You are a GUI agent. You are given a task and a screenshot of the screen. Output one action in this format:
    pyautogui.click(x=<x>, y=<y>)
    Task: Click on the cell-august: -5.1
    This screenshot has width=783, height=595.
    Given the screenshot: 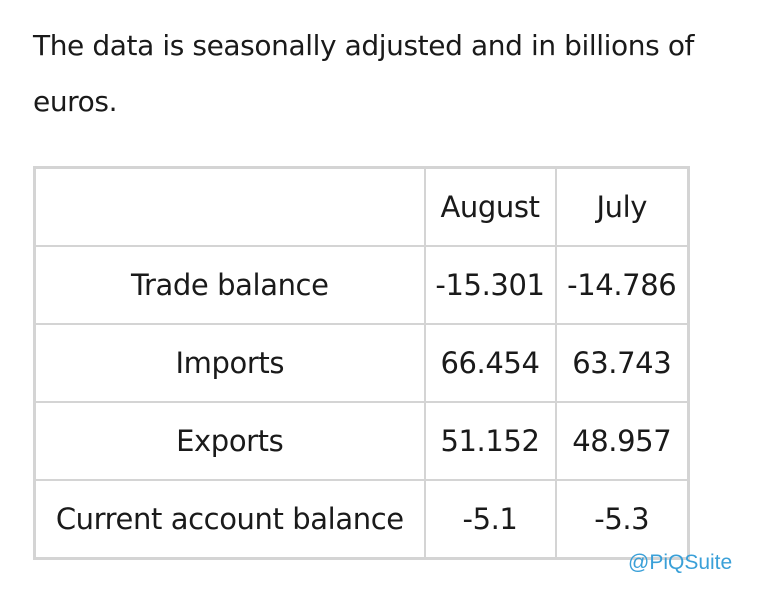 What is the action you would take?
    pyautogui.click(x=490, y=519)
    